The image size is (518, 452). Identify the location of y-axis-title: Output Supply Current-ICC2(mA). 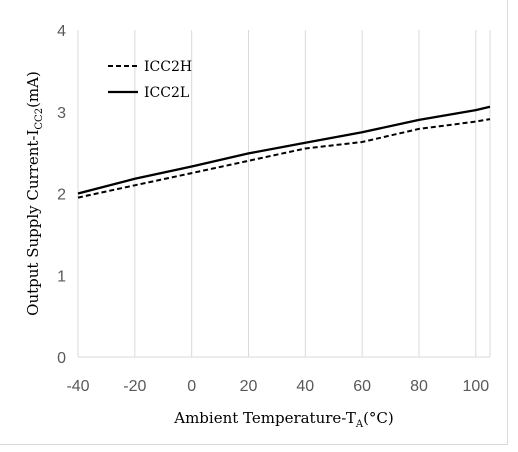
(34, 193).